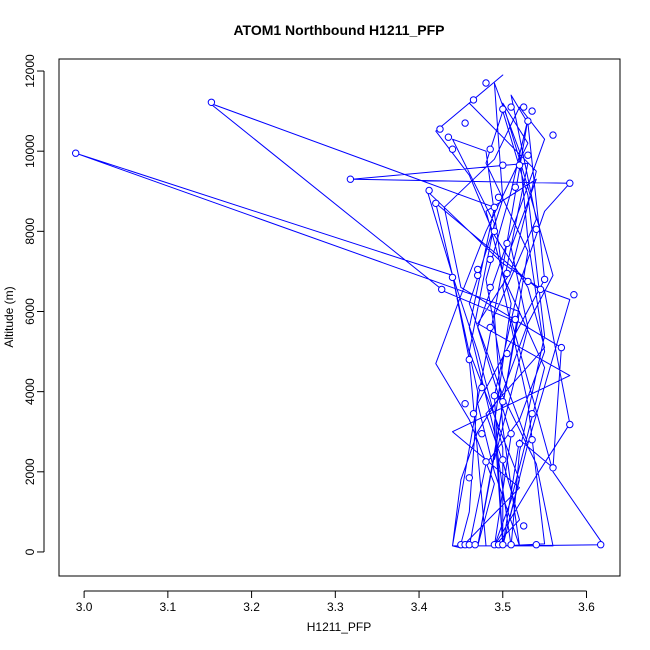 This screenshot has height=650, width=650. What do you see at coordinates (30, 71) in the screenshot?
I see `y-tick-label: 12000` at bounding box center [30, 71].